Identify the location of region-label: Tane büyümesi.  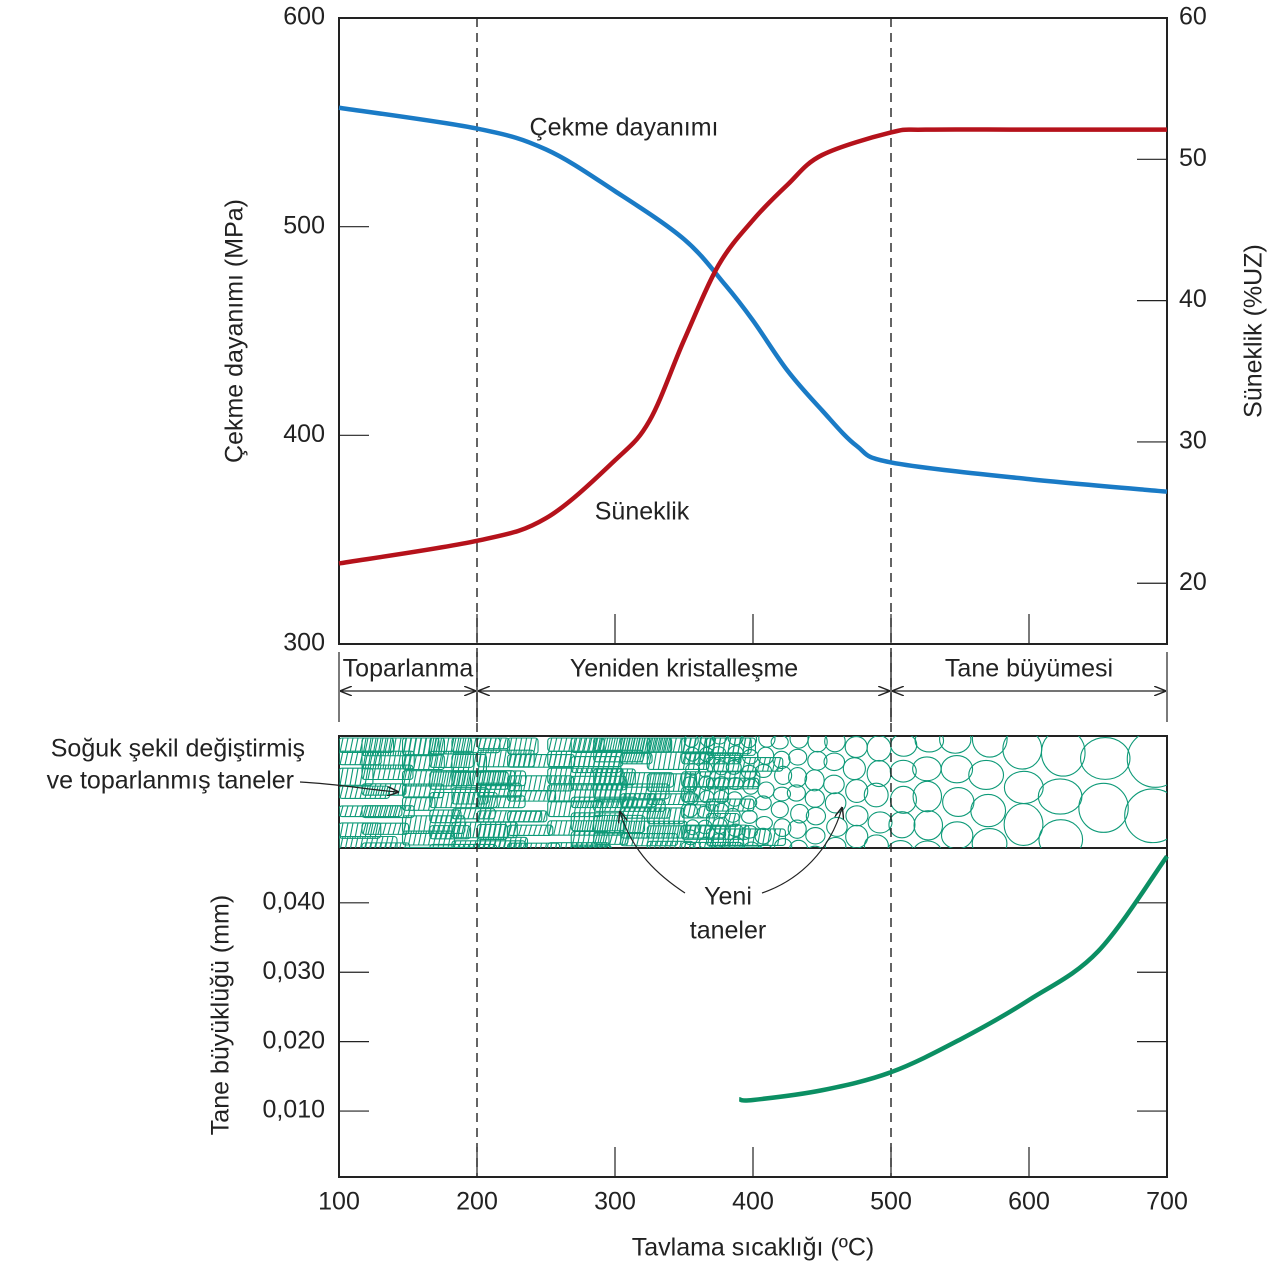
(1029, 669).